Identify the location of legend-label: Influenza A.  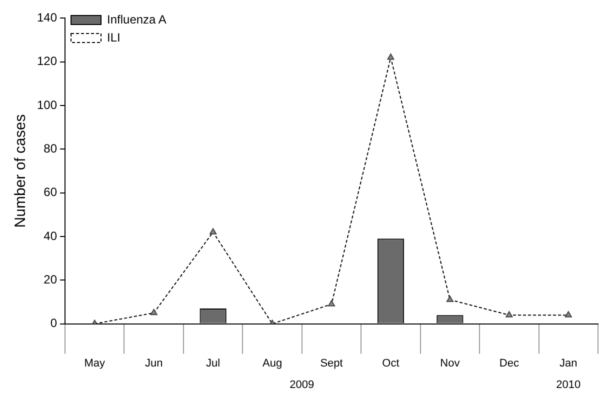
(136, 19).